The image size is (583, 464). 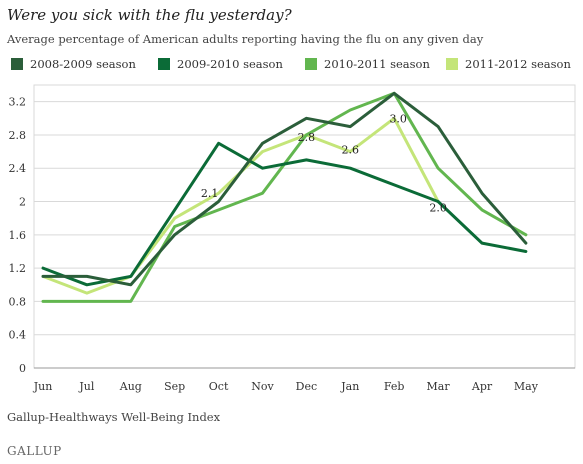 I want to click on y-tick-label: 2.8, so click(x=18, y=135).